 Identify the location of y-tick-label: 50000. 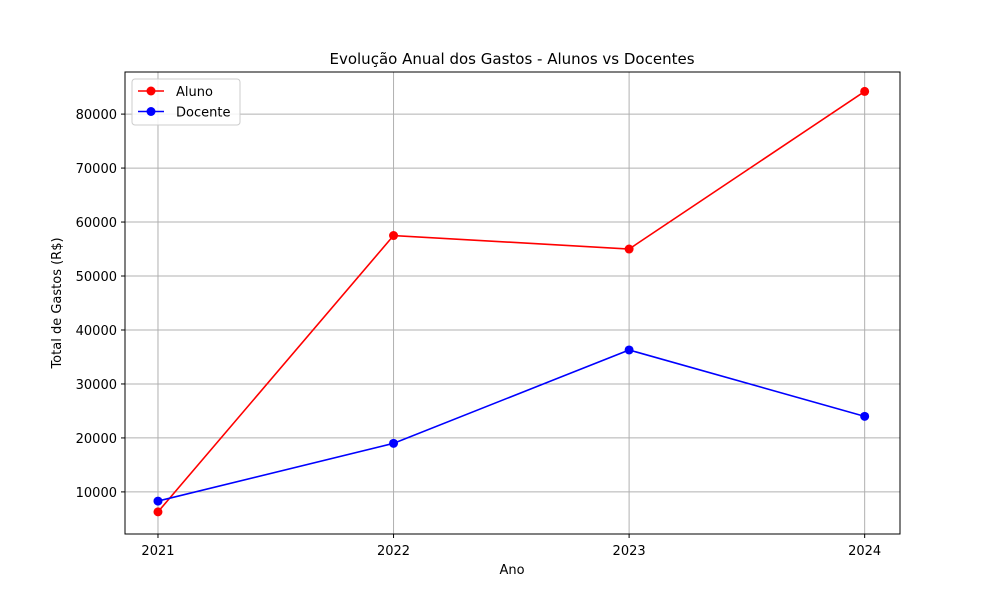
(96, 277).